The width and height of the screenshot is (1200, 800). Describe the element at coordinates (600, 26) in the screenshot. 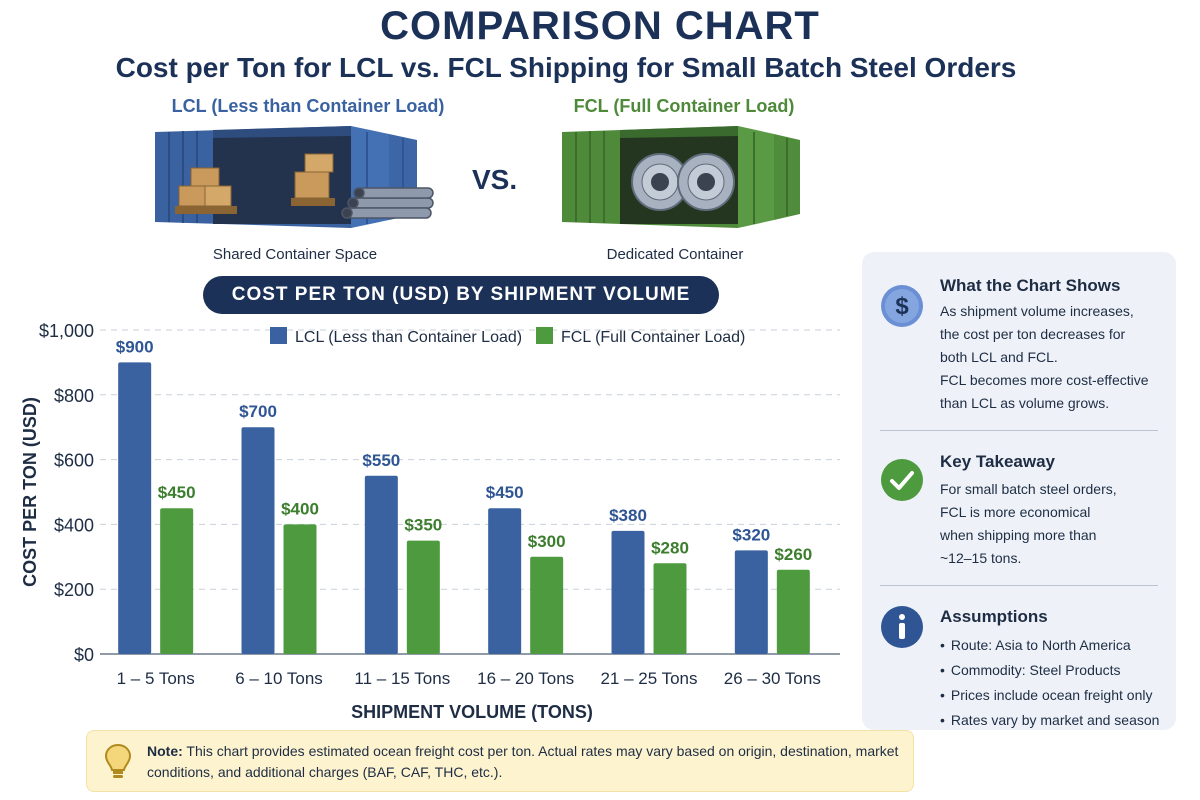

I see `page-title: COMPARISON CHART` at that location.